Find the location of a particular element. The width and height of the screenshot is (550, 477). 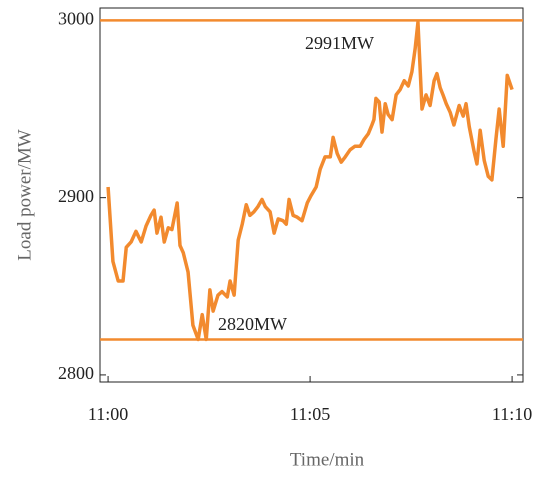

y-tick-label: 2800 is located at coordinates (76, 373).